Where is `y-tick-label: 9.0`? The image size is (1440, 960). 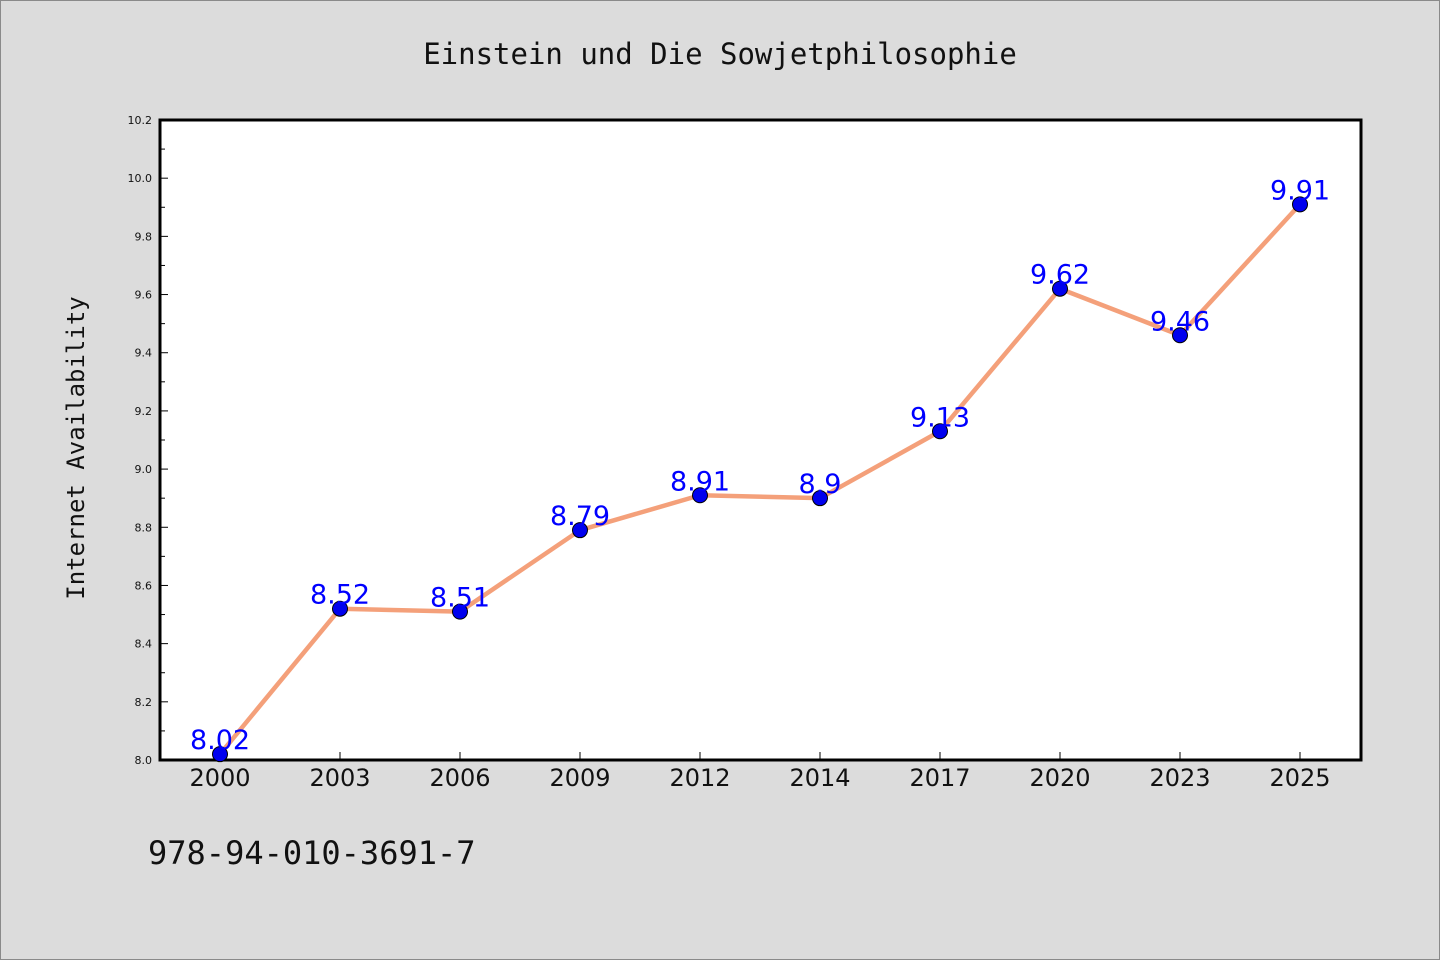
y-tick-label: 9.0 is located at coordinates (144, 469).